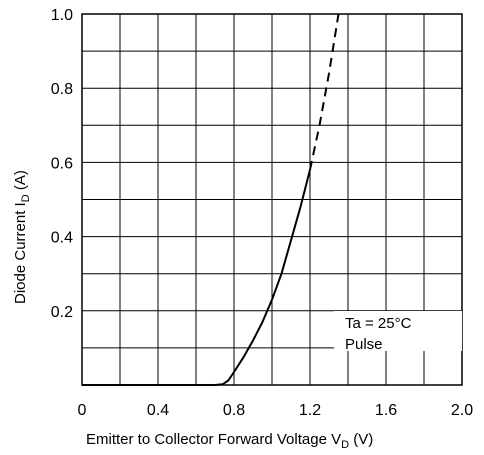  What do you see at coordinates (324, 92) in the screenshot?
I see `series-line-dashed` at bounding box center [324, 92].